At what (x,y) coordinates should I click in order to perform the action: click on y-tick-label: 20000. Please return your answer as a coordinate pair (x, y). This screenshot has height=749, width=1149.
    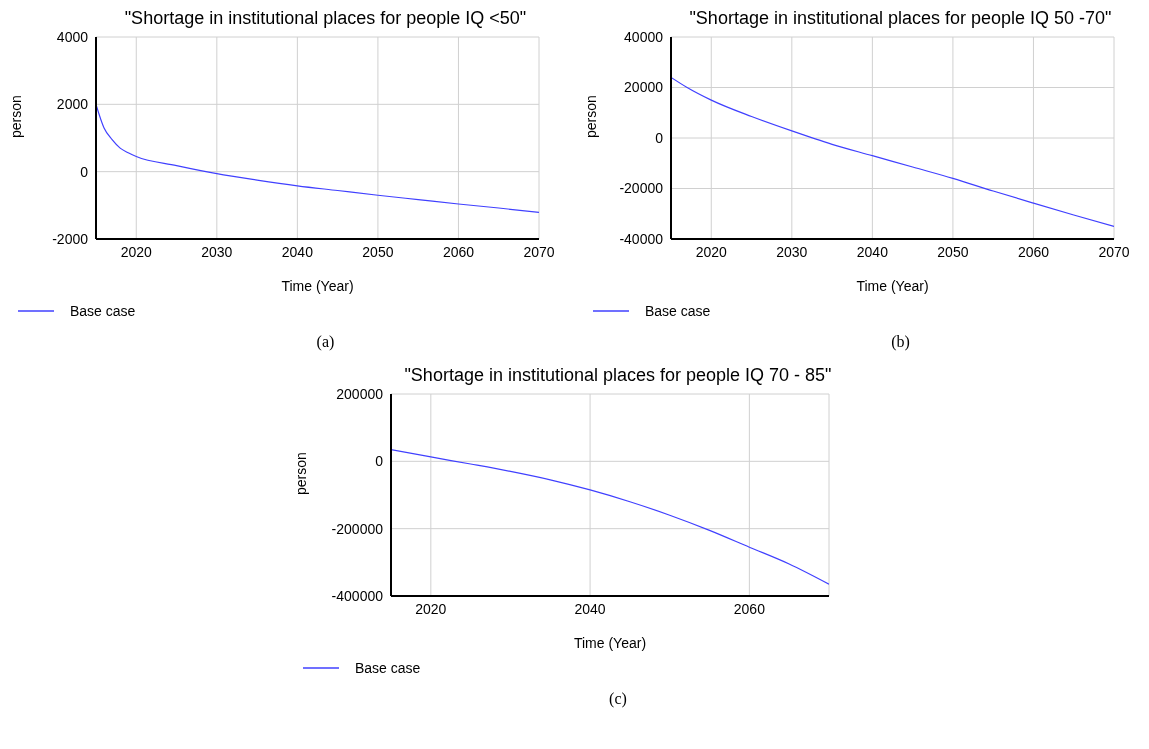
    Looking at the image, I should click on (644, 87).